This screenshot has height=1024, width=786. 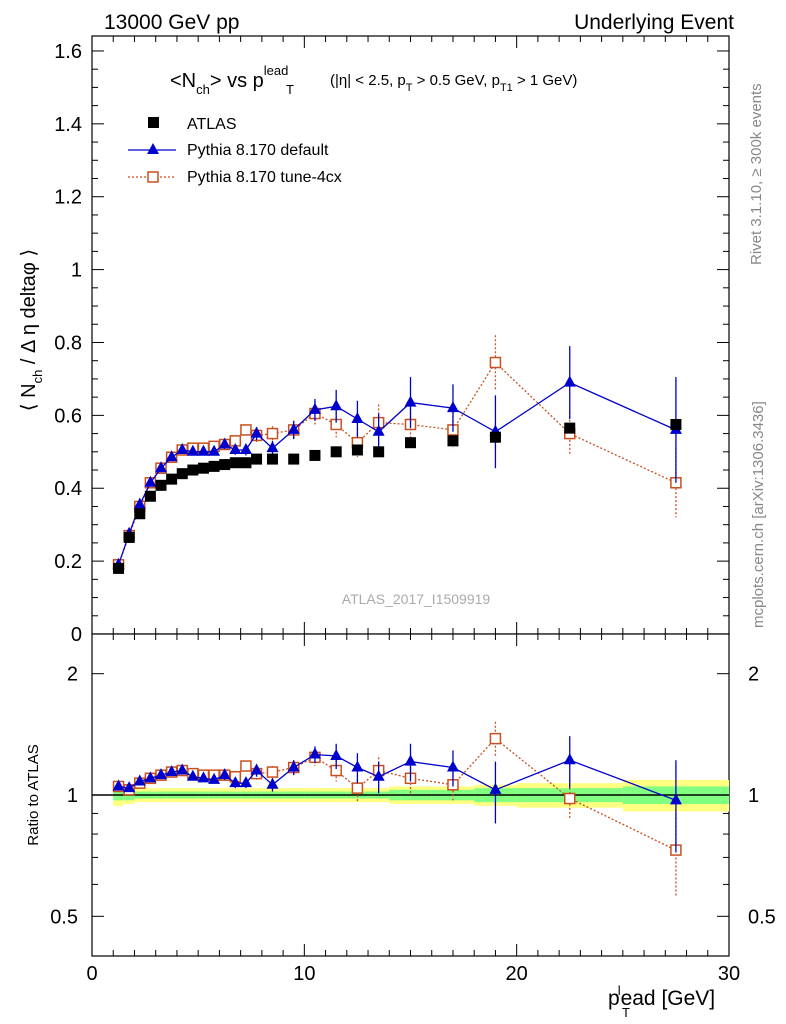 What do you see at coordinates (456, 80) in the screenshot?
I see `title-cuts-b: > 0.5 GeV, p` at bounding box center [456, 80].